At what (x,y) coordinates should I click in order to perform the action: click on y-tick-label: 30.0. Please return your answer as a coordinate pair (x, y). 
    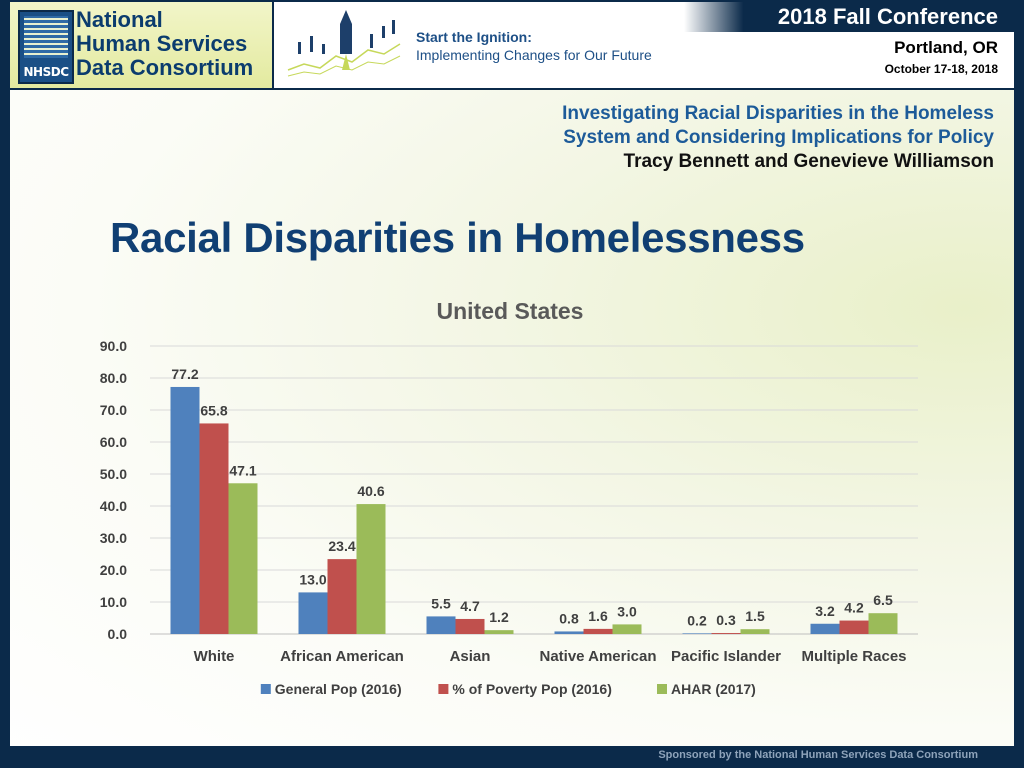
    Looking at the image, I should click on (113, 538).